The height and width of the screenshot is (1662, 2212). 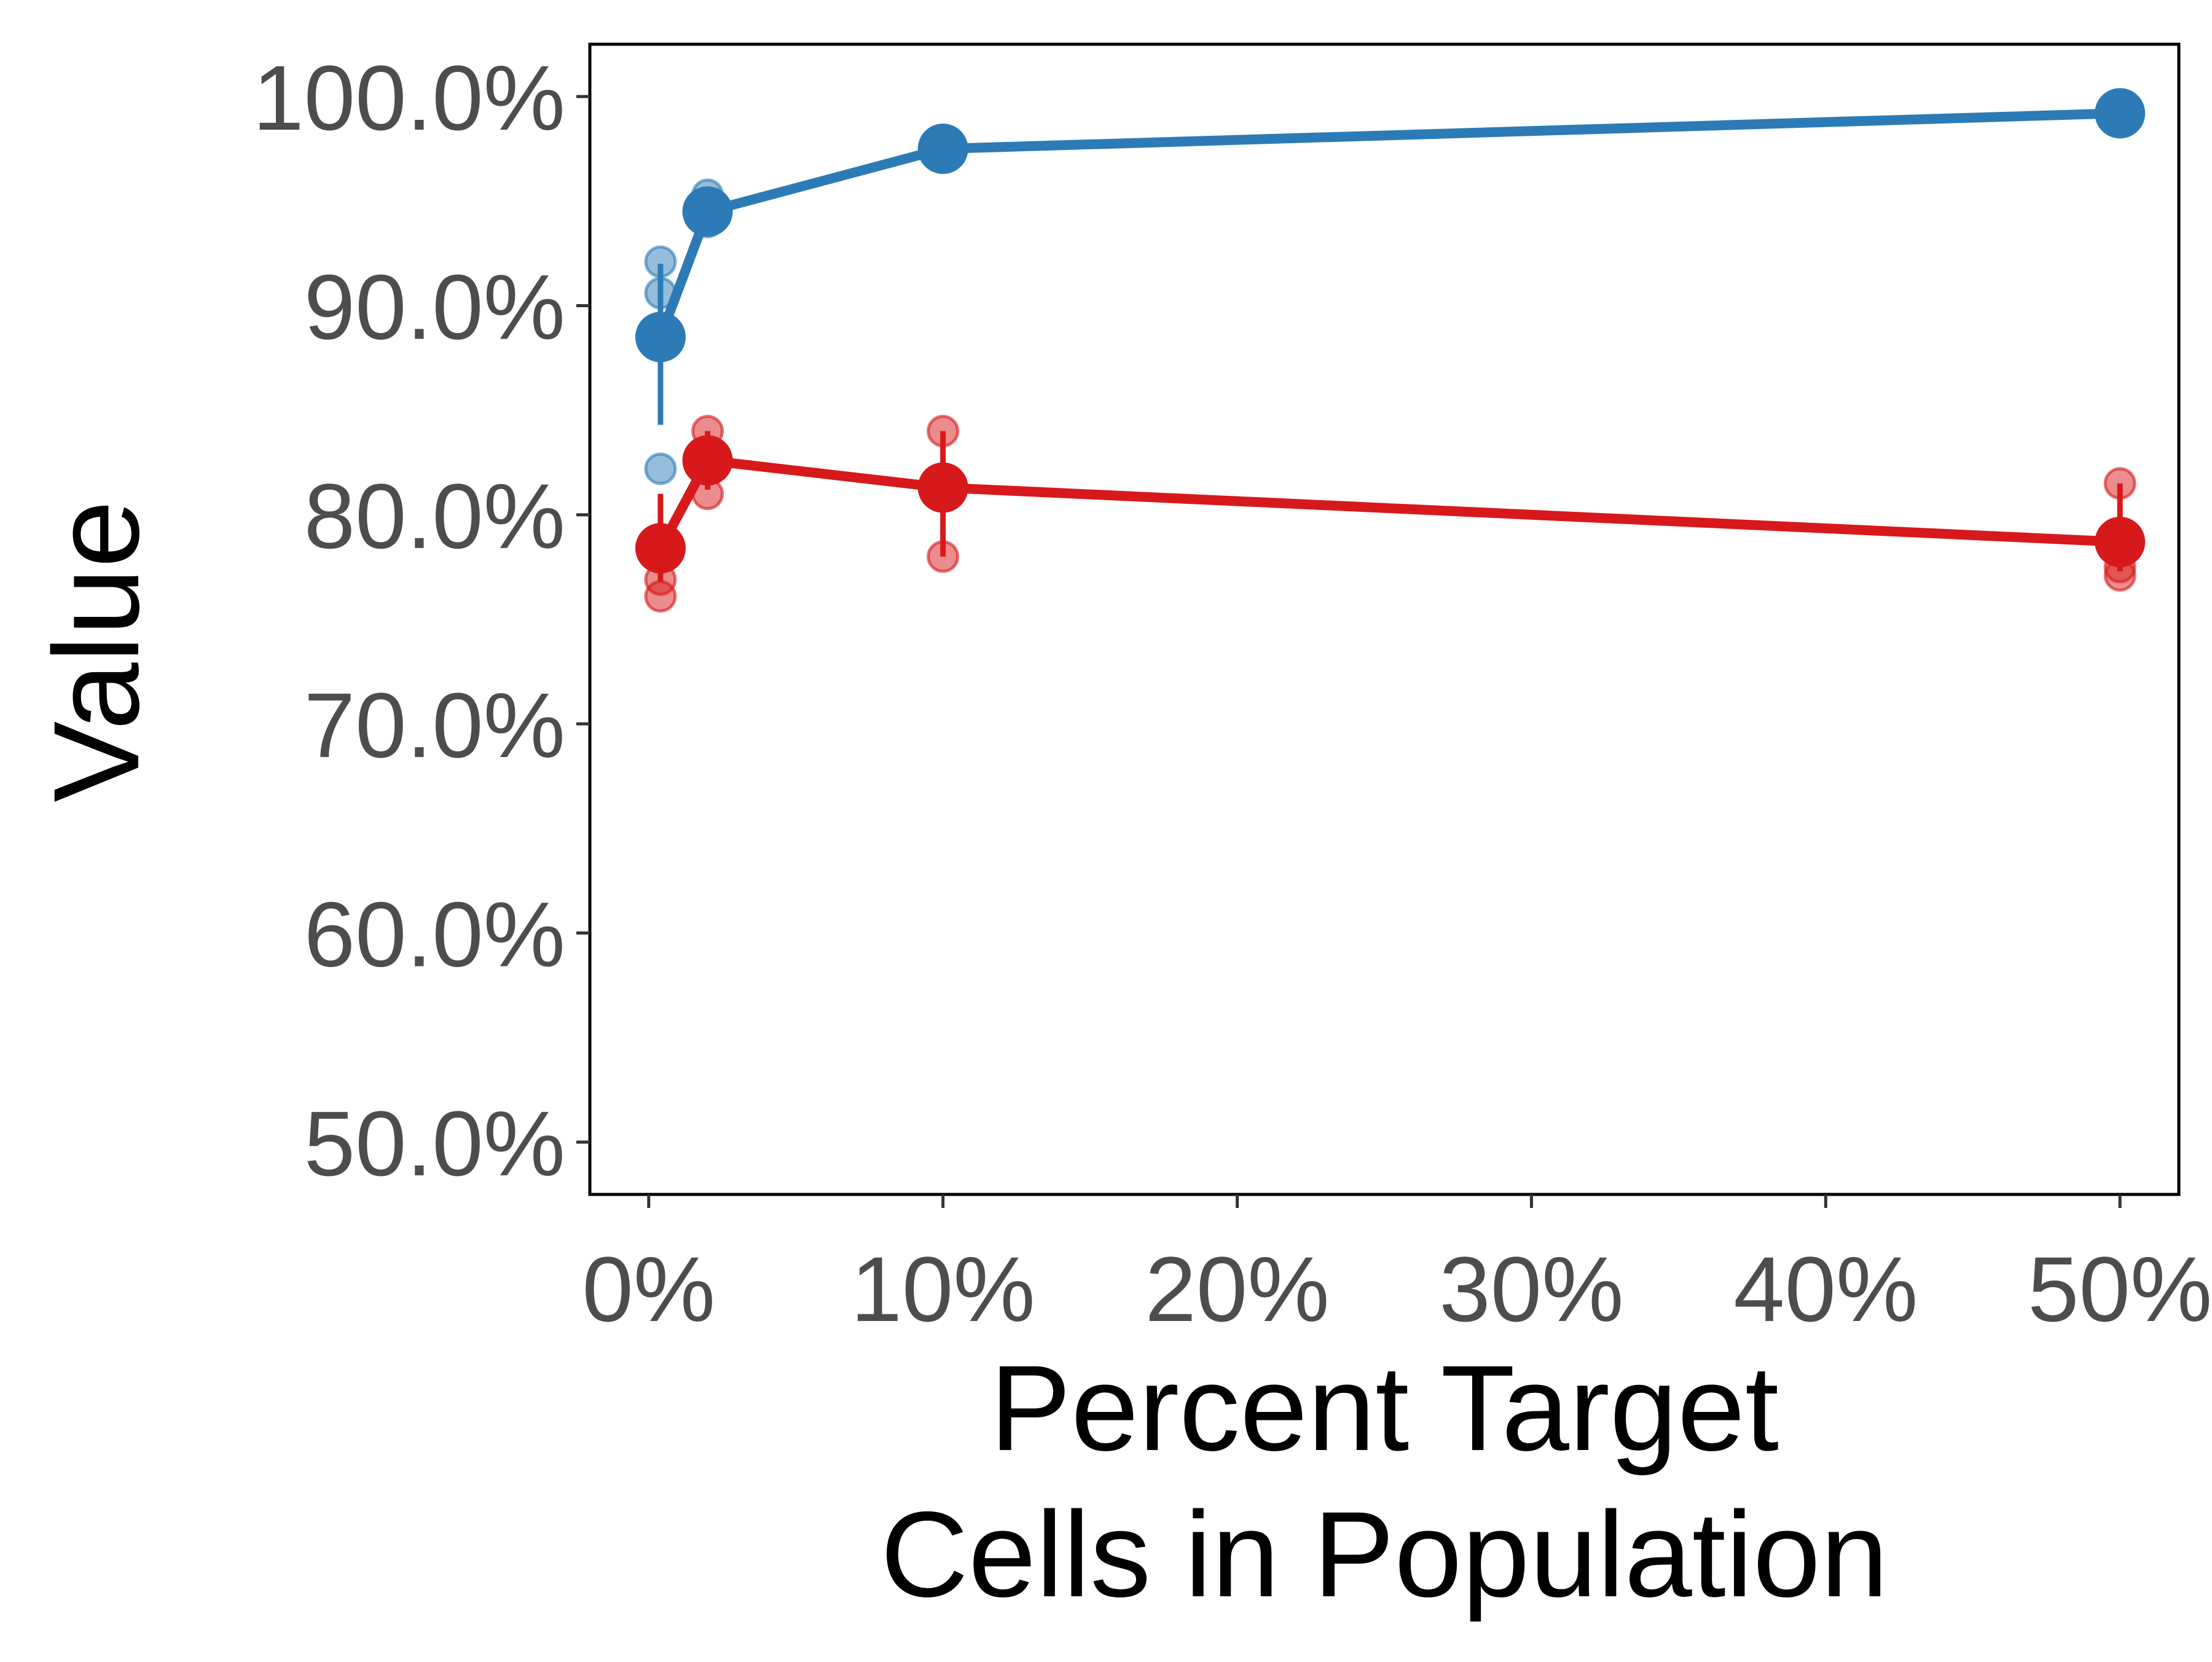 I want to click on x-tick-label: 10%, so click(x=943, y=1289).